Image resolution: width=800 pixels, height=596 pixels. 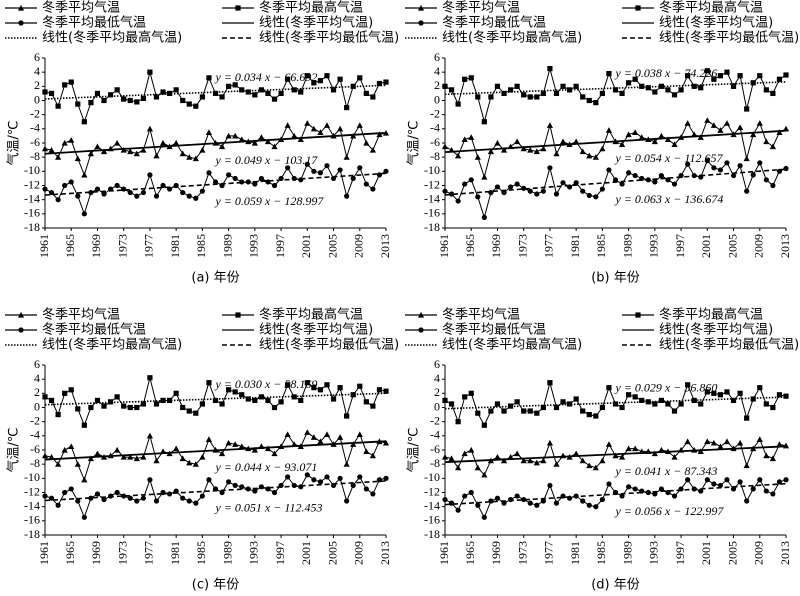 I want to click on y-tick-label: -16, so click(x=32, y=213).